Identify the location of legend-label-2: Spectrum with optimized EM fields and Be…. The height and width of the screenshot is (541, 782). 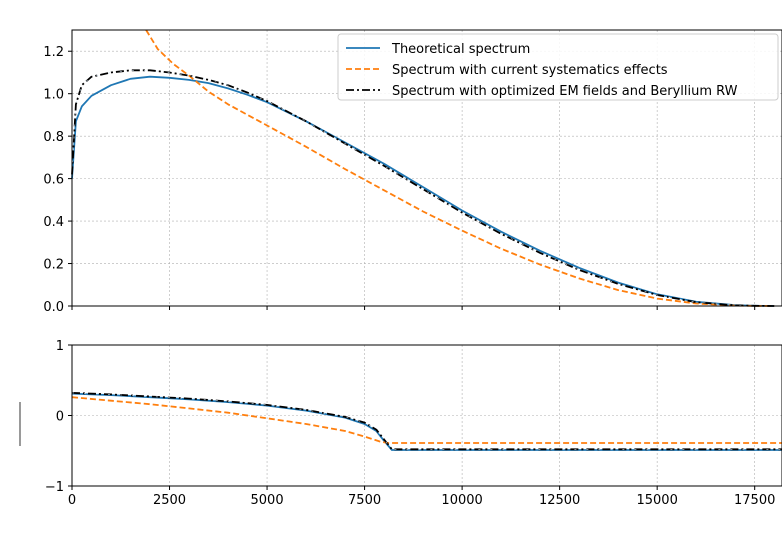
(565, 91).